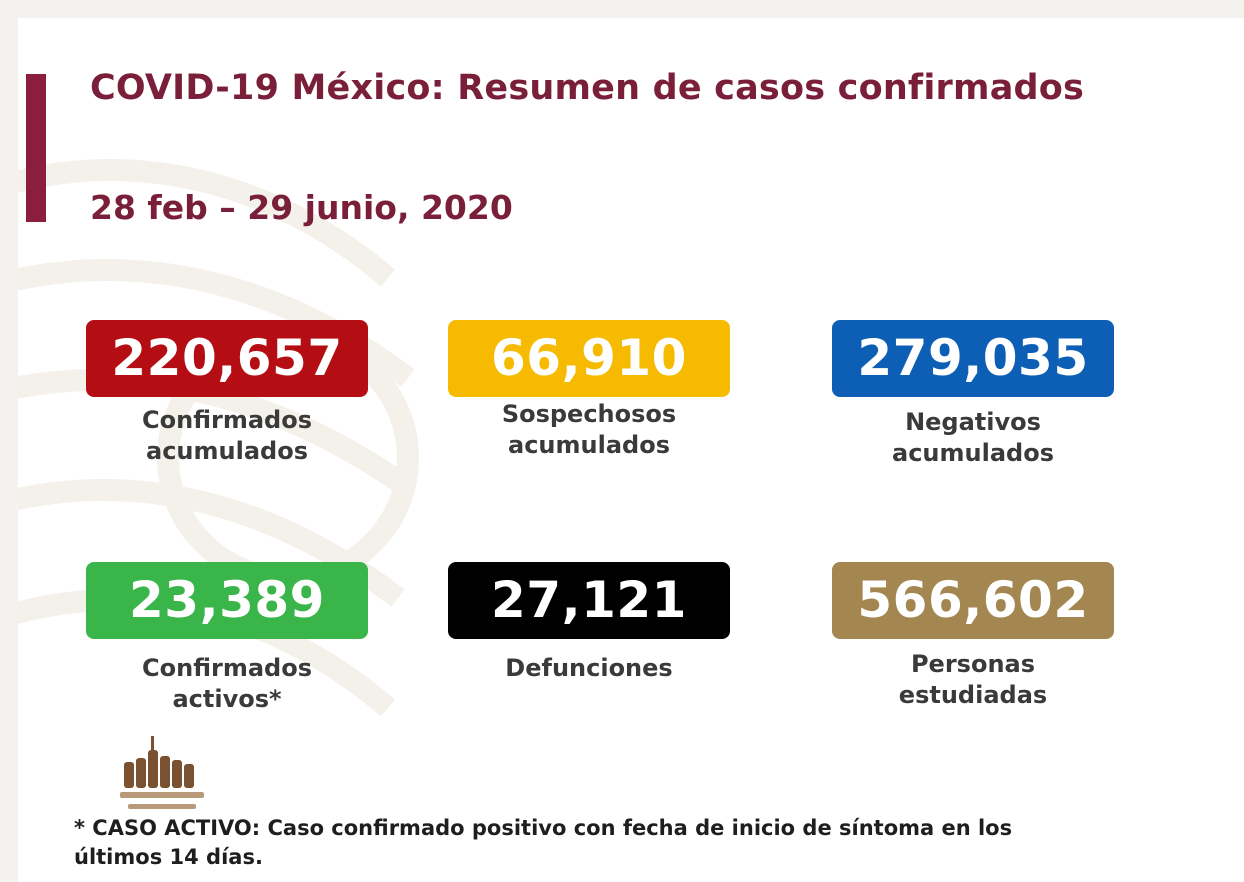 Image resolution: width=1244 pixels, height=882 pixels. Describe the element at coordinates (227, 358) in the screenshot. I see `stat-value: 220,657` at that location.